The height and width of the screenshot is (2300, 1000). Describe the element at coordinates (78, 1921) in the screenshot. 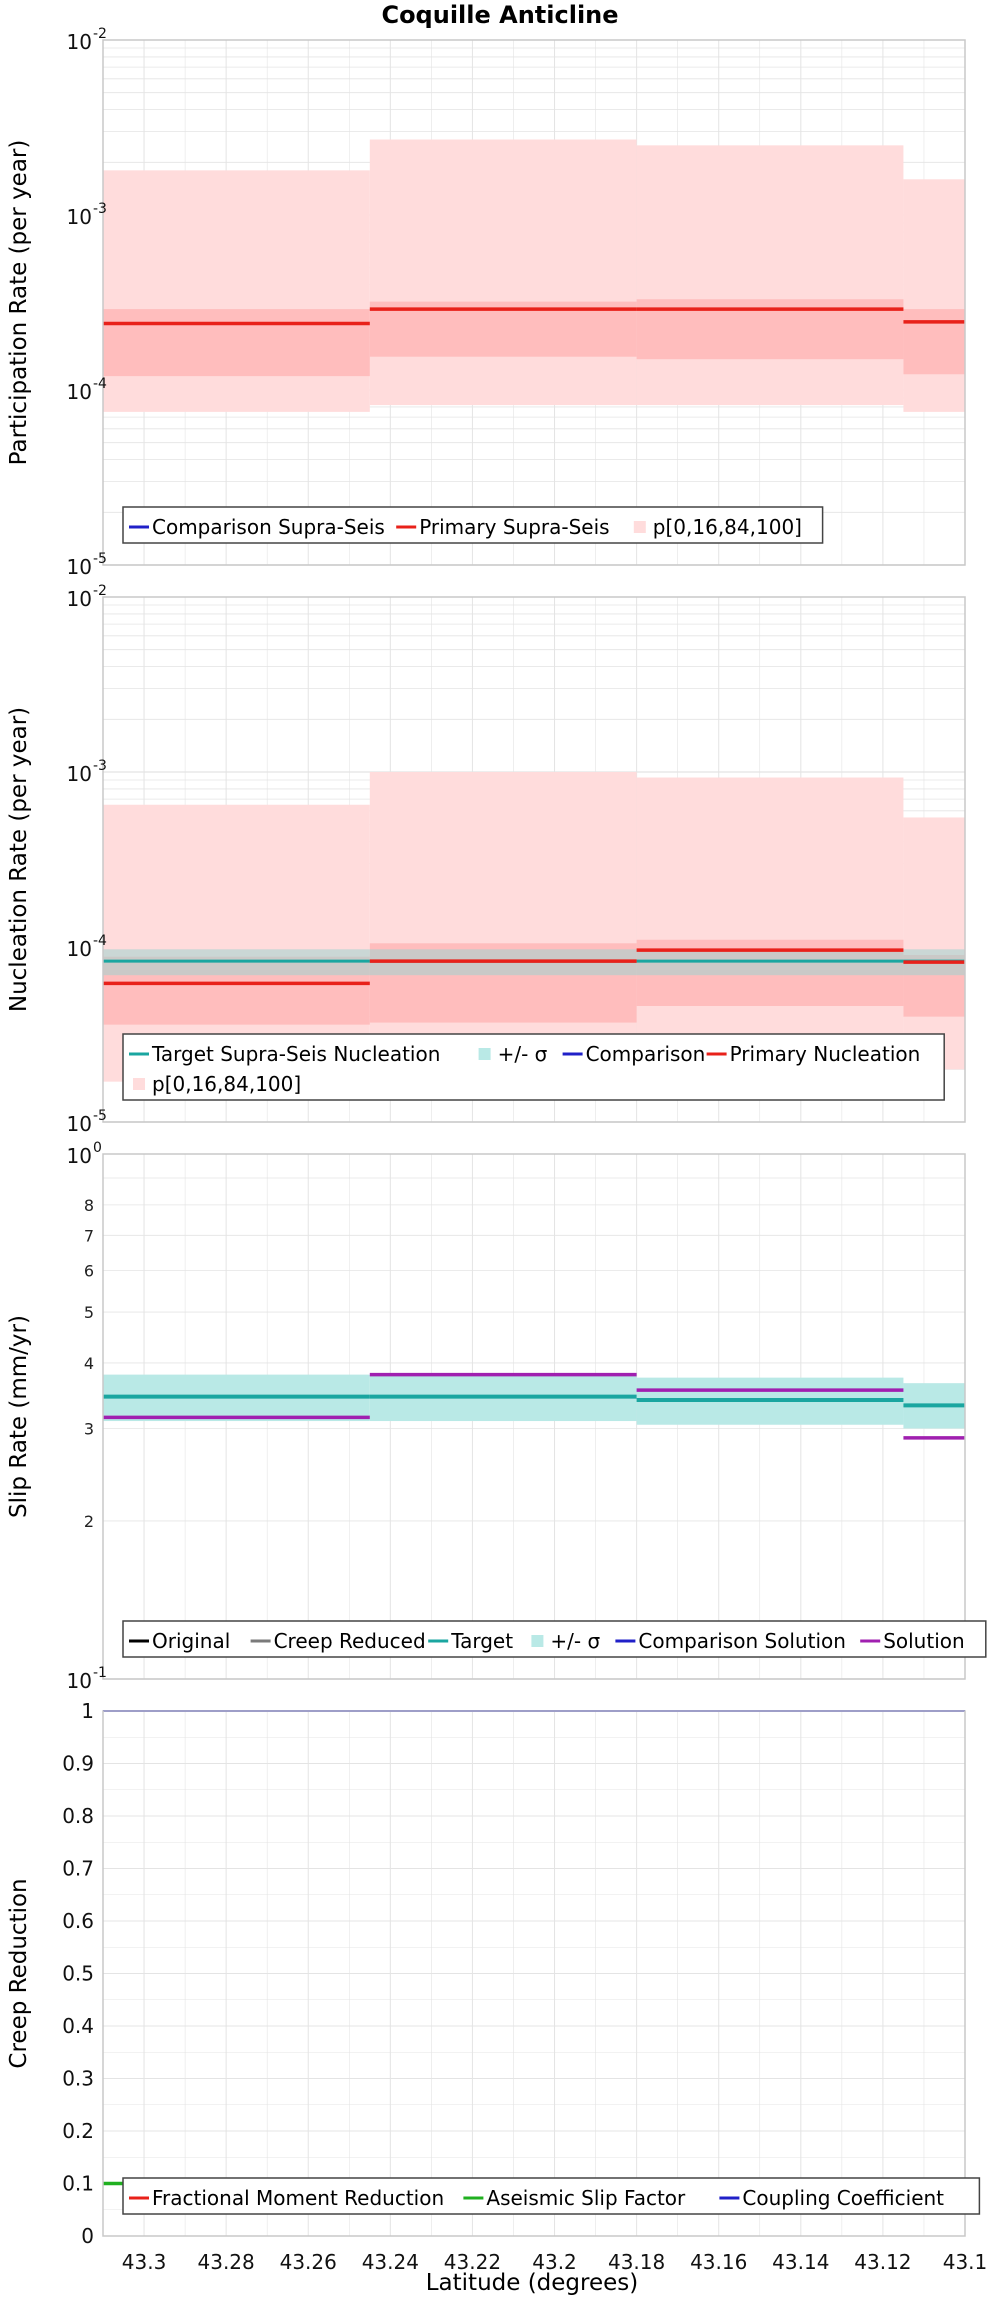

I see `y-tick-label: 0.6` at that location.